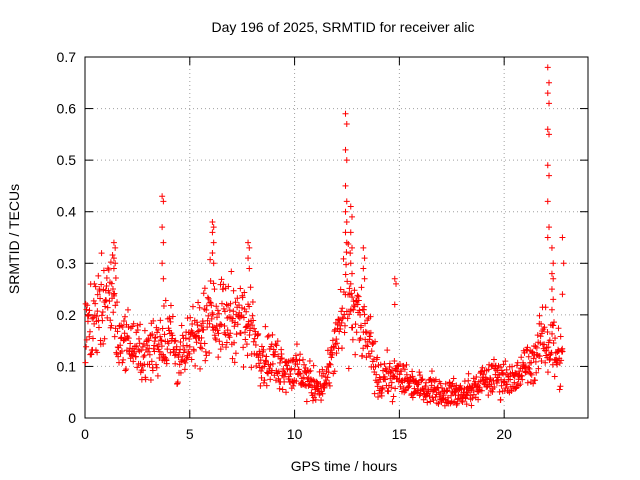  What do you see at coordinates (72, 418) in the screenshot?
I see `y-tick-label: 0` at bounding box center [72, 418].